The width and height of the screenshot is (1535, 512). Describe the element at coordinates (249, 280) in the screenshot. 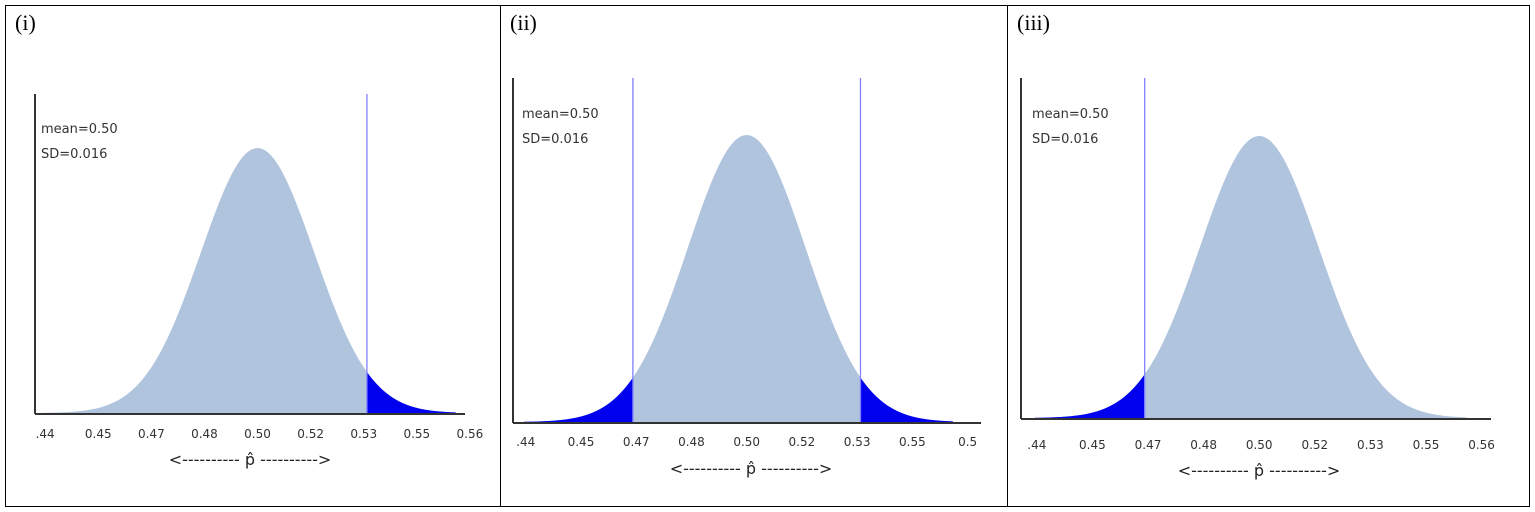

I see `distribution-curve-area` at that location.